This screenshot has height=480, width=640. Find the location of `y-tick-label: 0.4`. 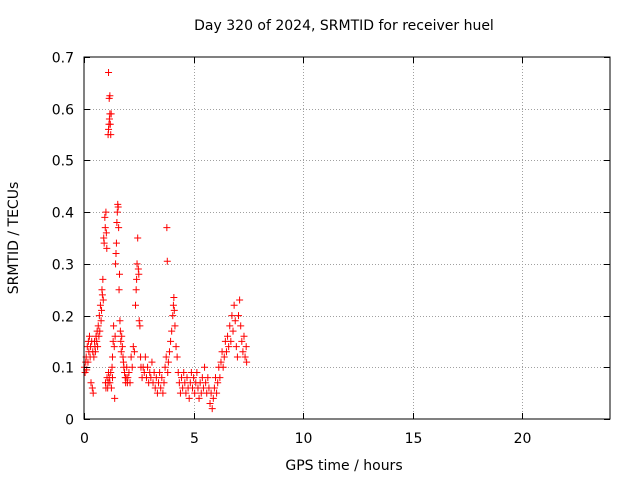

y-tick-label: 0.4 is located at coordinates (63, 214).